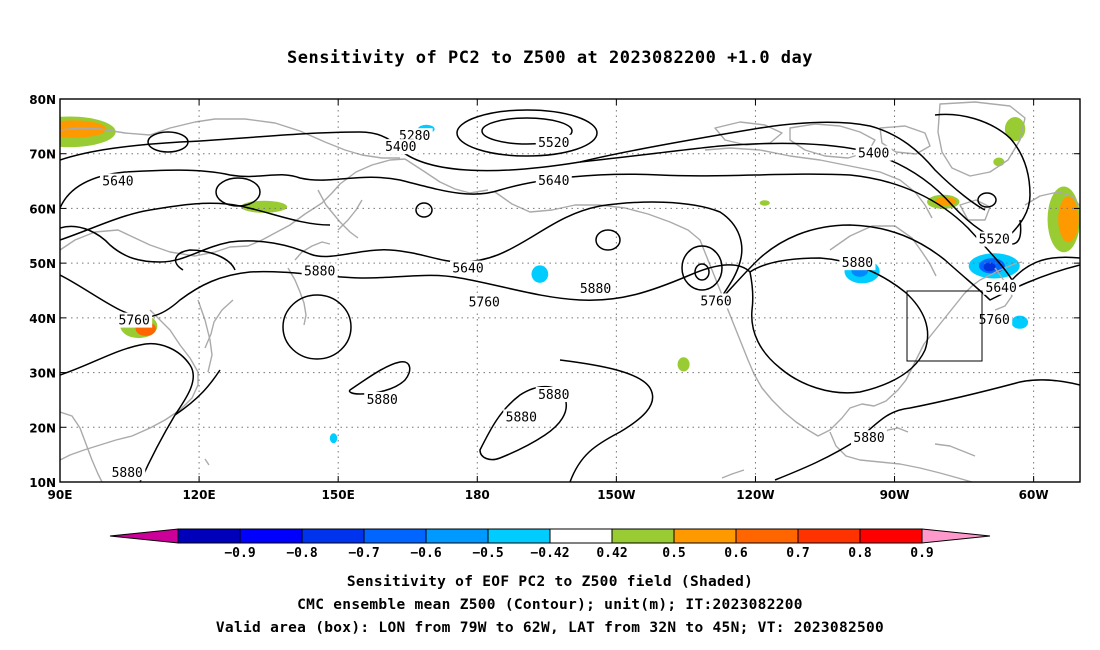 This screenshot has height=650, width=1100. What do you see at coordinates (927, 430) in the screenshot?
I see `contour-5880-east` at bounding box center [927, 430].